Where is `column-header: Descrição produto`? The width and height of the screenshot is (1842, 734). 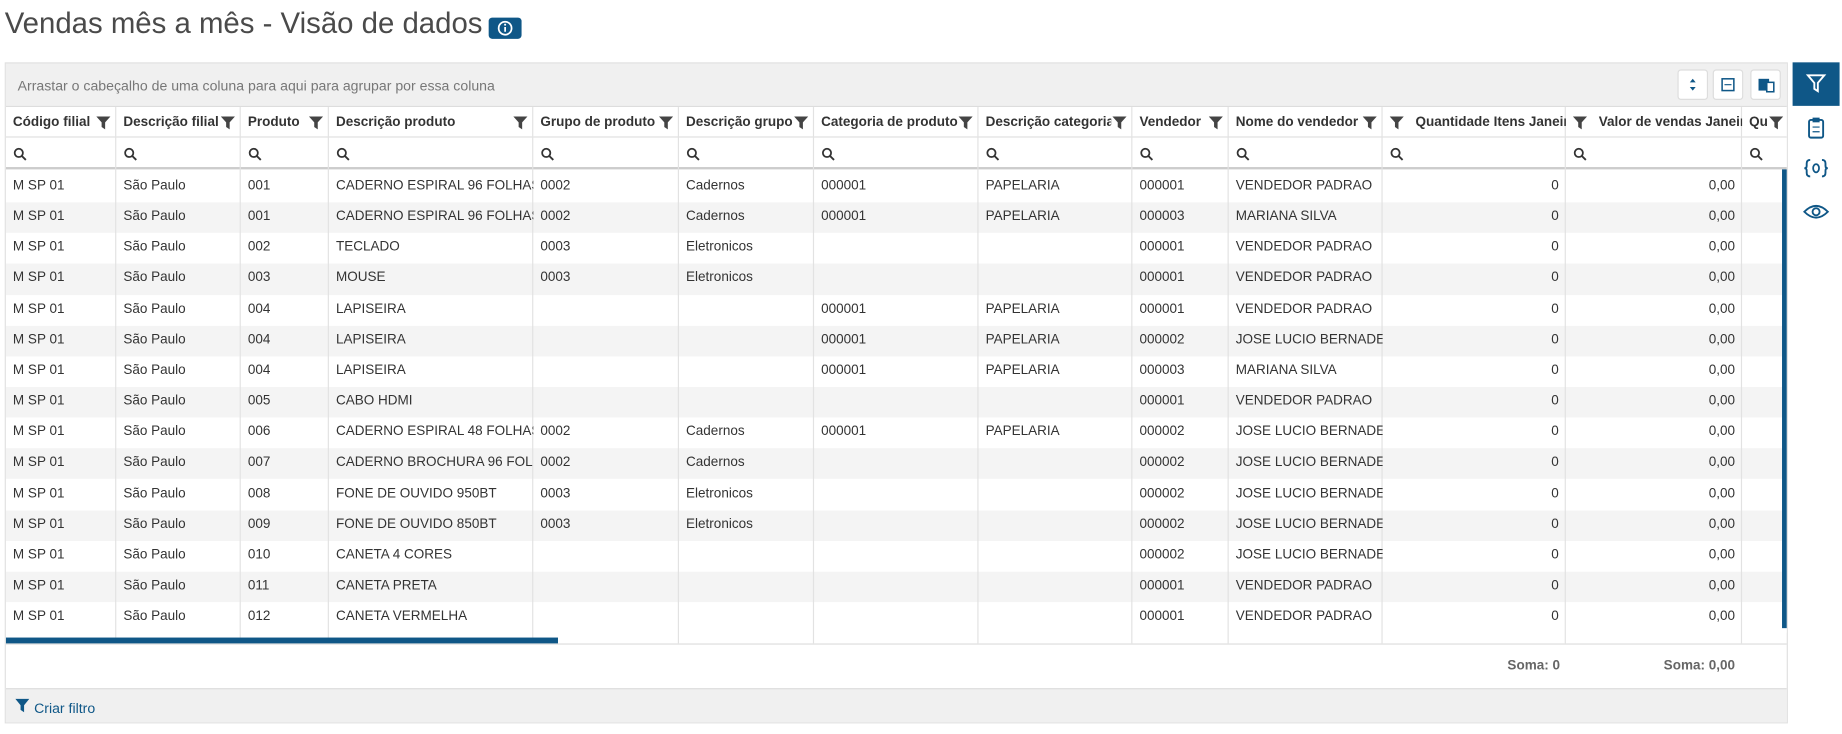
column-header: Descrição produto is located at coordinates (395, 122).